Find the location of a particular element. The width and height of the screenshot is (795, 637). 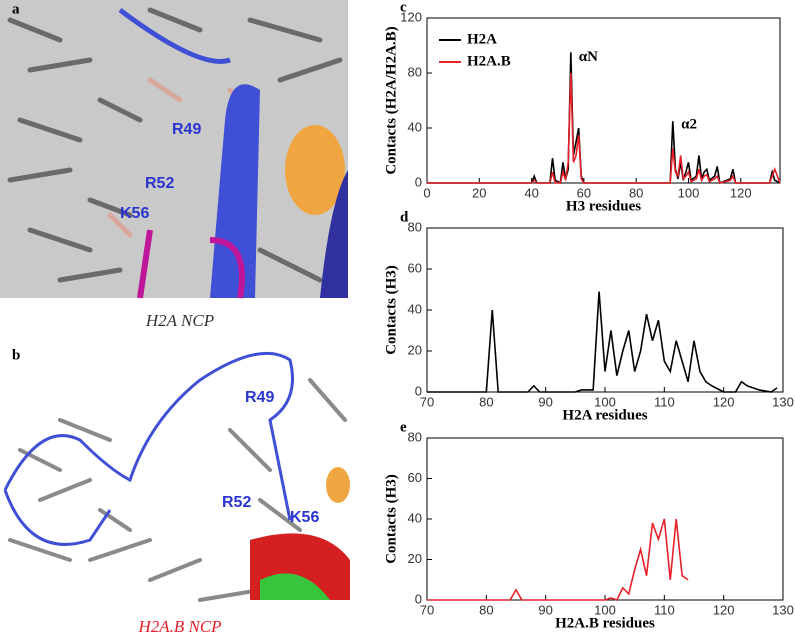

y-tick-label: 120 is located at coordinates (411, 16).